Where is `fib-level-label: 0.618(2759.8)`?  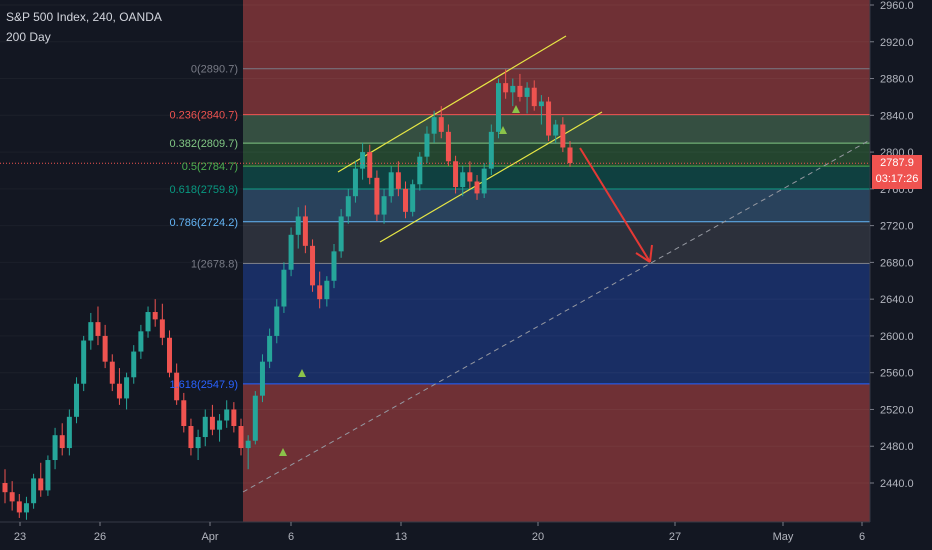
fib-level-label: 0.618(2759.8) is located at coordinates (204, 190).